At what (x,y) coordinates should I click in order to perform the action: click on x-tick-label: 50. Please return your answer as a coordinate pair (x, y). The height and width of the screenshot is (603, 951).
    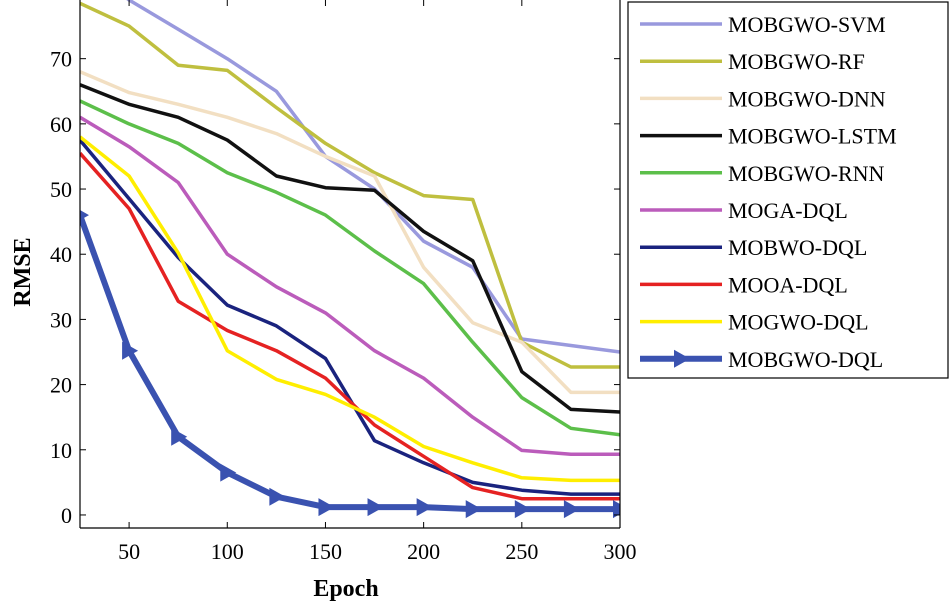
    Looking at the image, I should click on (129, 551).